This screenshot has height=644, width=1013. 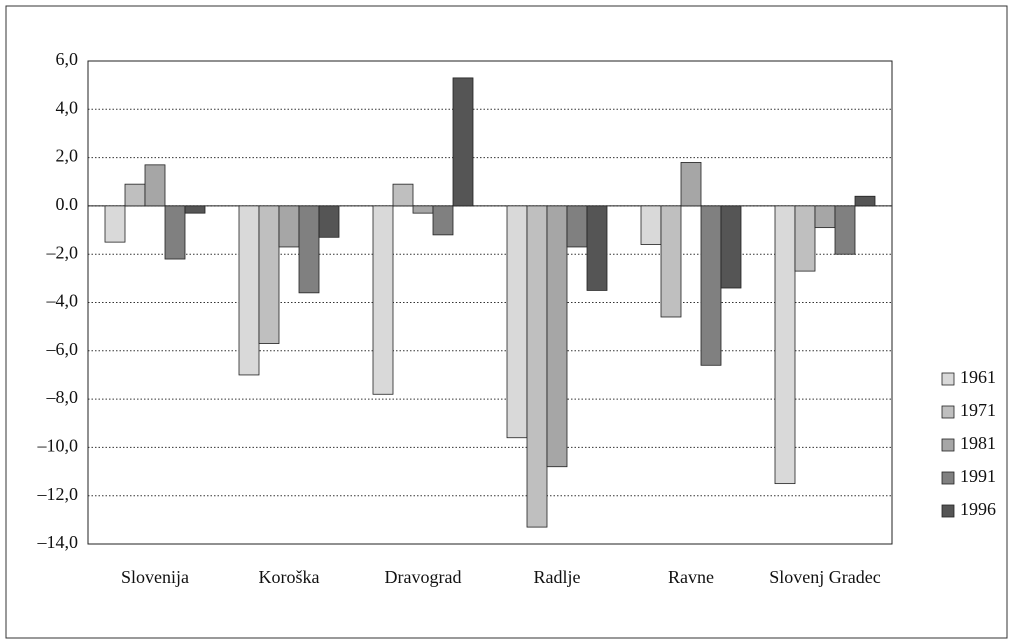 What do you see at coordinates (67, 107) in the screenshot?
I see `y-tick-label: 4,0` at bounding box center [67, 107].